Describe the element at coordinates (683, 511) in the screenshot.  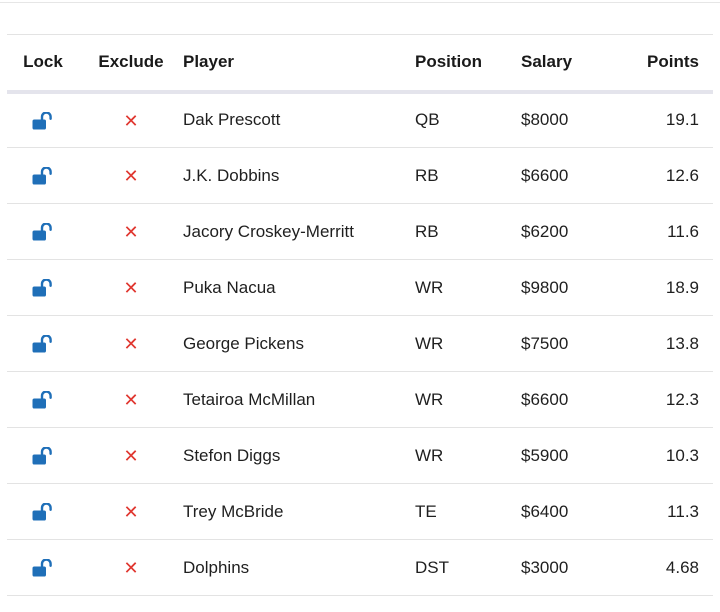
I see `player-points: 11.3` at that location.